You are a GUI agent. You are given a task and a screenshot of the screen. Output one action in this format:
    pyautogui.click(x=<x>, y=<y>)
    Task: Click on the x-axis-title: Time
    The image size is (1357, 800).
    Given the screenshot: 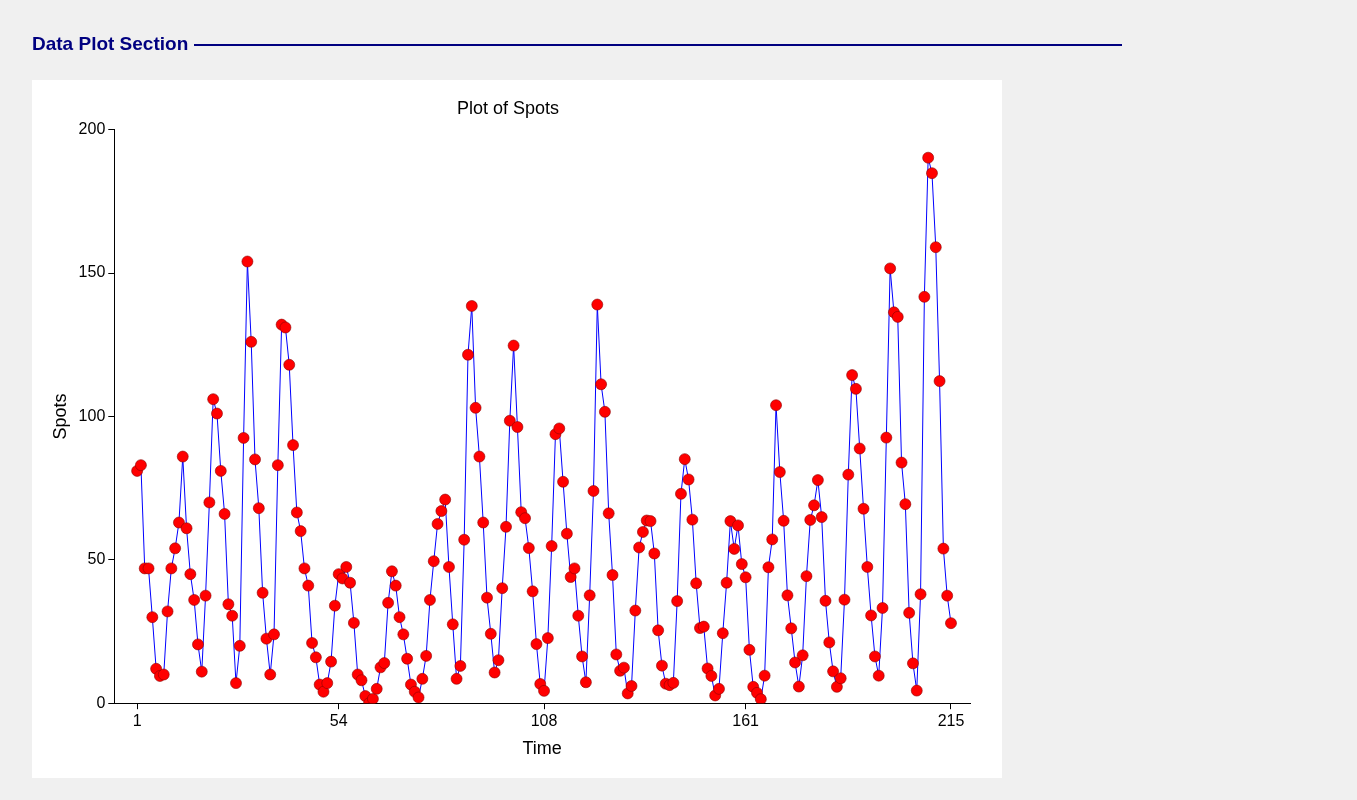 What is the action you would take?
    pyautogui.click(x=542, y=748)
    